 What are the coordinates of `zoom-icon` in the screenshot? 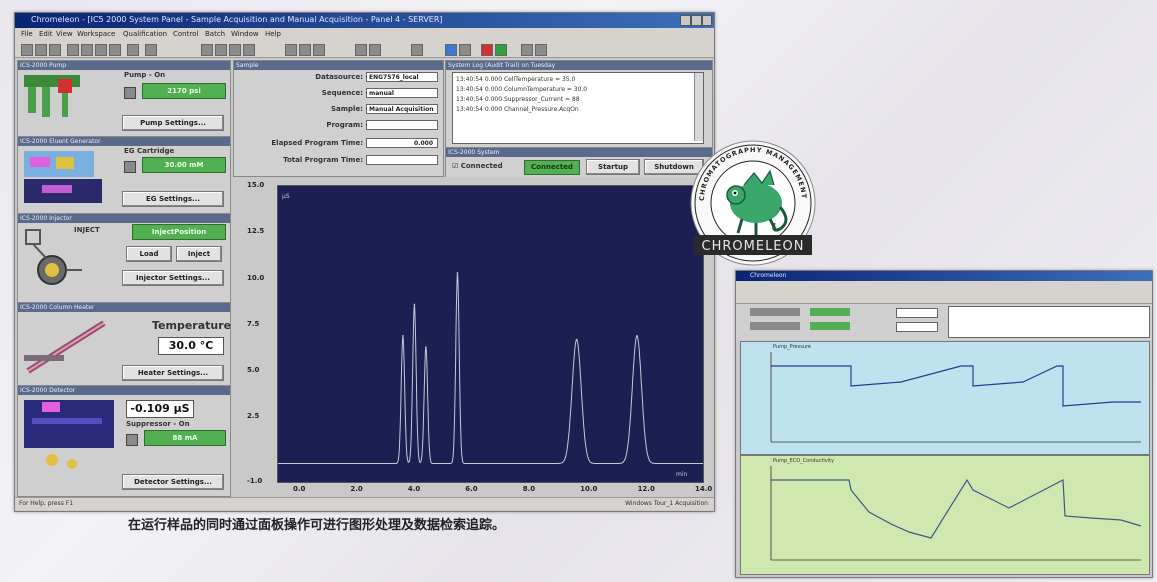 It's located at (291, 50).